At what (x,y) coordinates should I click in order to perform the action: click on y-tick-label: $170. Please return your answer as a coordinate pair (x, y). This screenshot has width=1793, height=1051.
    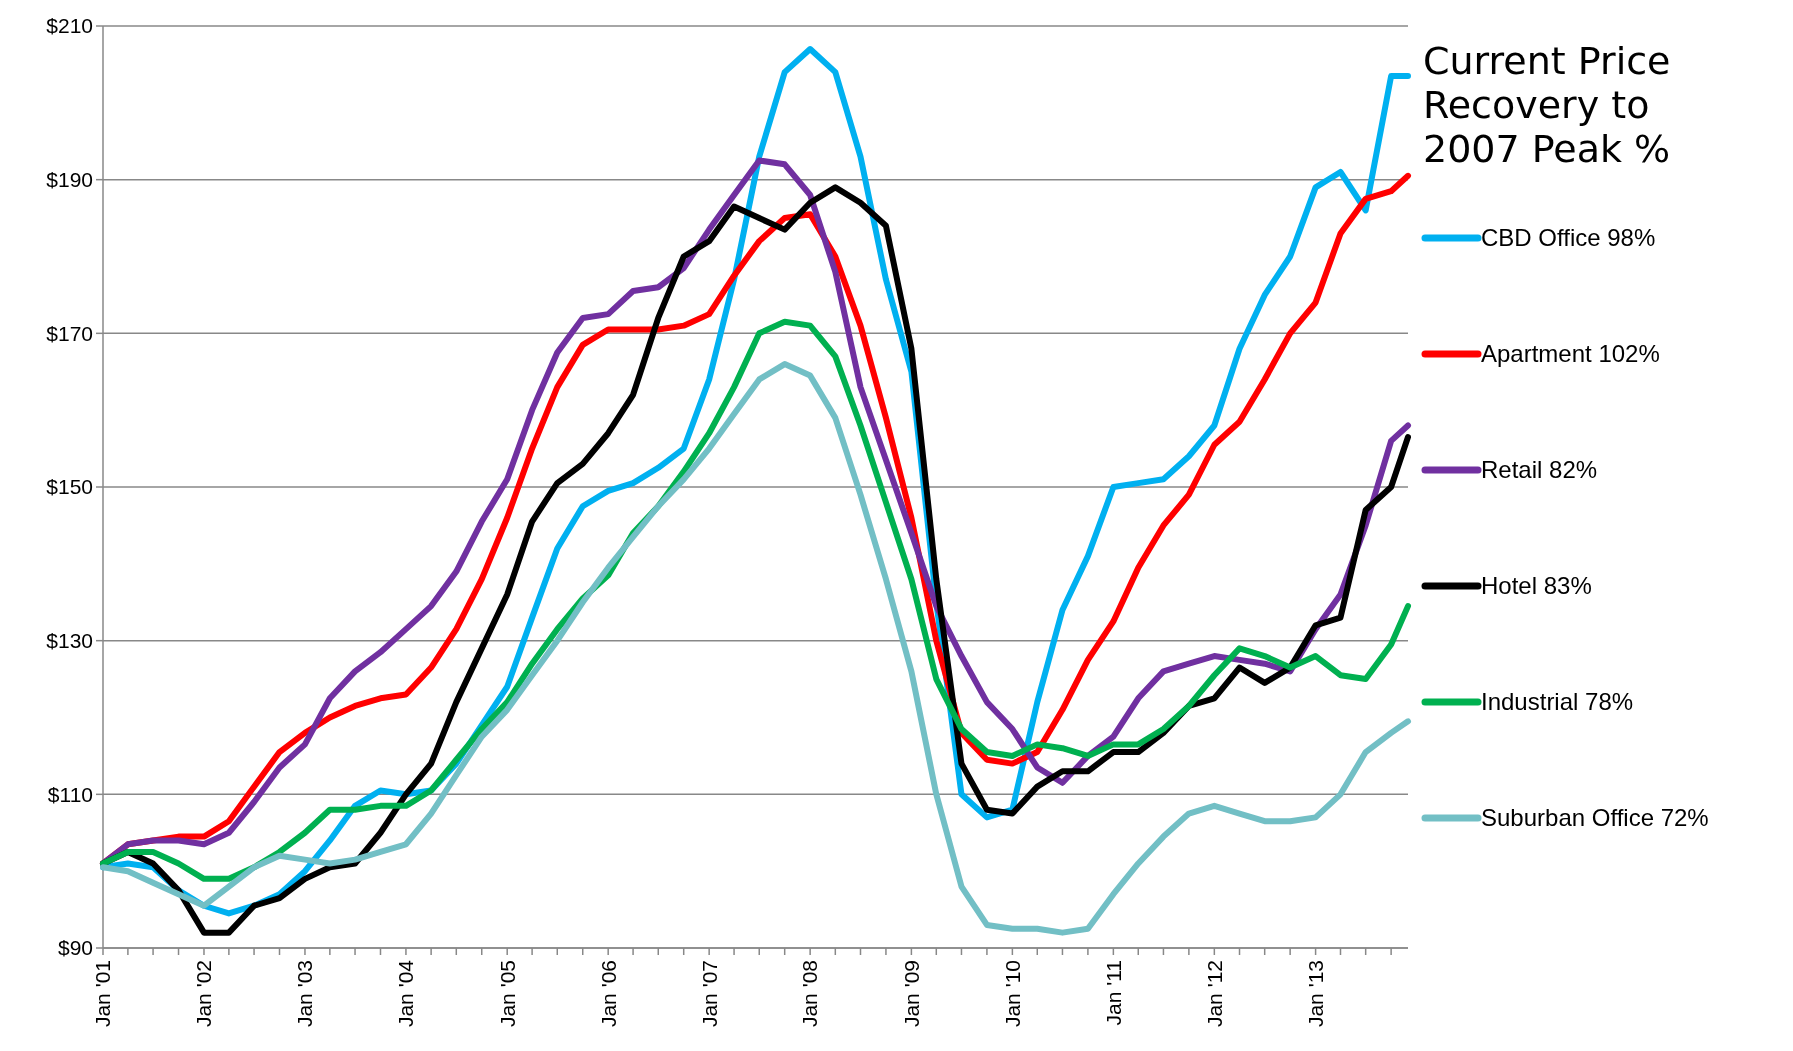
    Looking at the image, I should click on (69, 333).